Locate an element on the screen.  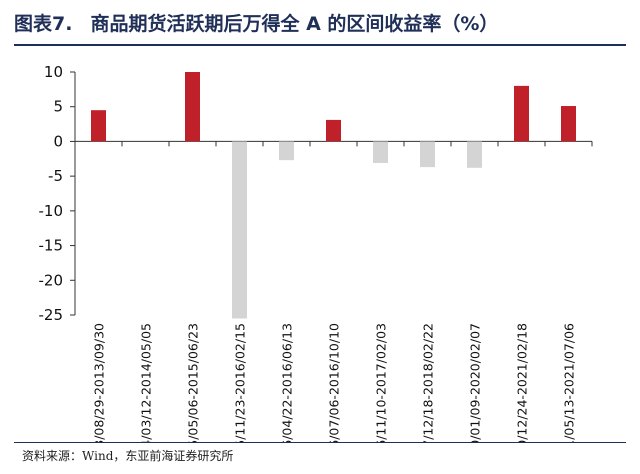
x-tick-label-group: 2015/05/06-2015/06/23 is located at coordinates (193, 382).